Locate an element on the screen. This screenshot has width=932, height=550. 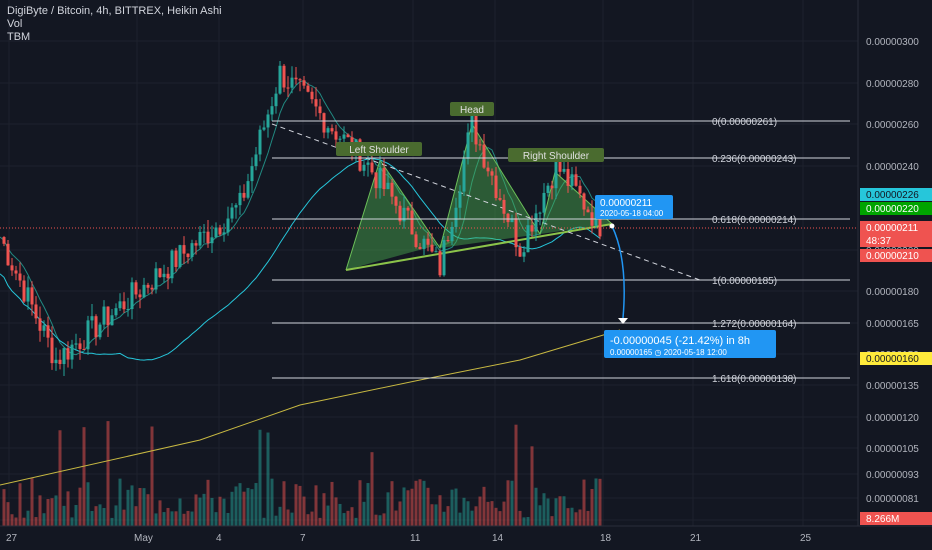
price-axis-tag-bg is located at coordinates (896, 240).